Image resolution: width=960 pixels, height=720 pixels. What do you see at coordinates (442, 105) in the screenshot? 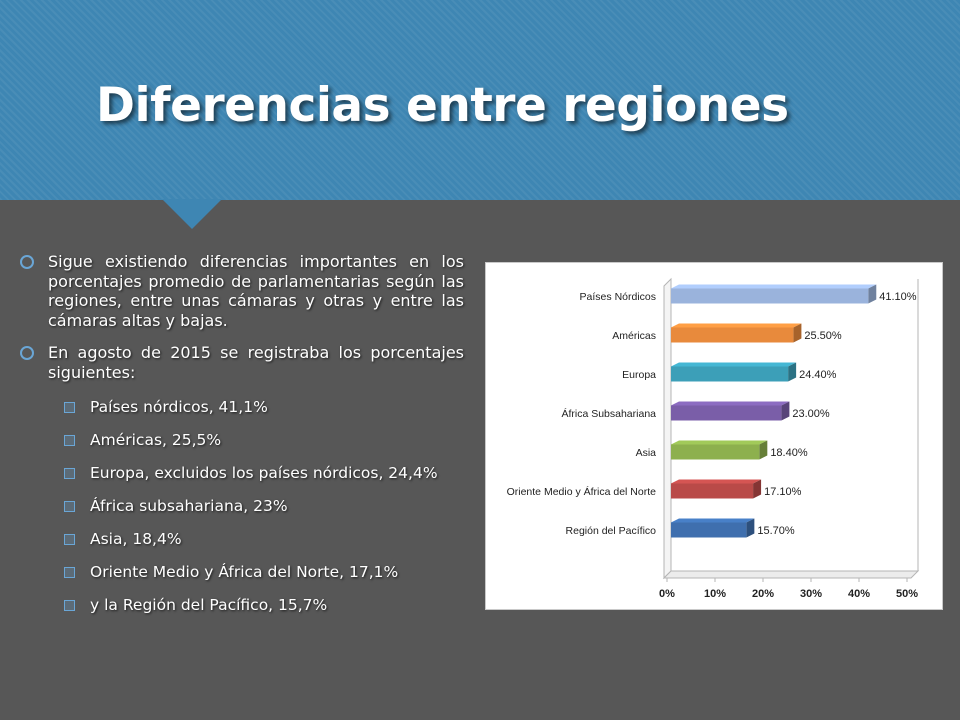
I see `slide-title: Diferencias entre regiones` at bounding box center [442, 105].